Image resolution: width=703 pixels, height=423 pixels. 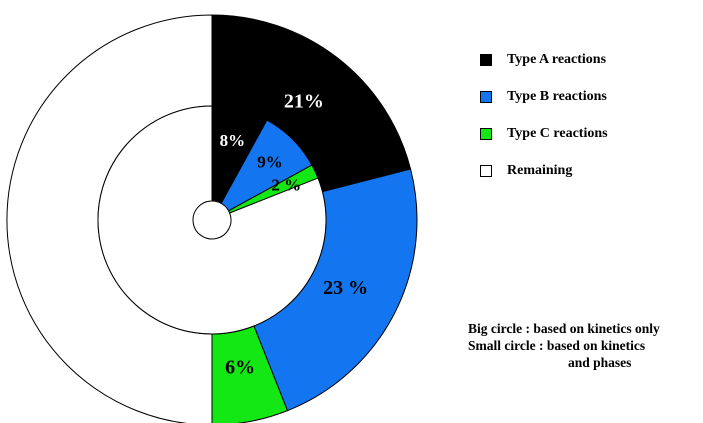 I want to click on inner-label-type-a-reactions: 8%, so click(x=233, y=140).